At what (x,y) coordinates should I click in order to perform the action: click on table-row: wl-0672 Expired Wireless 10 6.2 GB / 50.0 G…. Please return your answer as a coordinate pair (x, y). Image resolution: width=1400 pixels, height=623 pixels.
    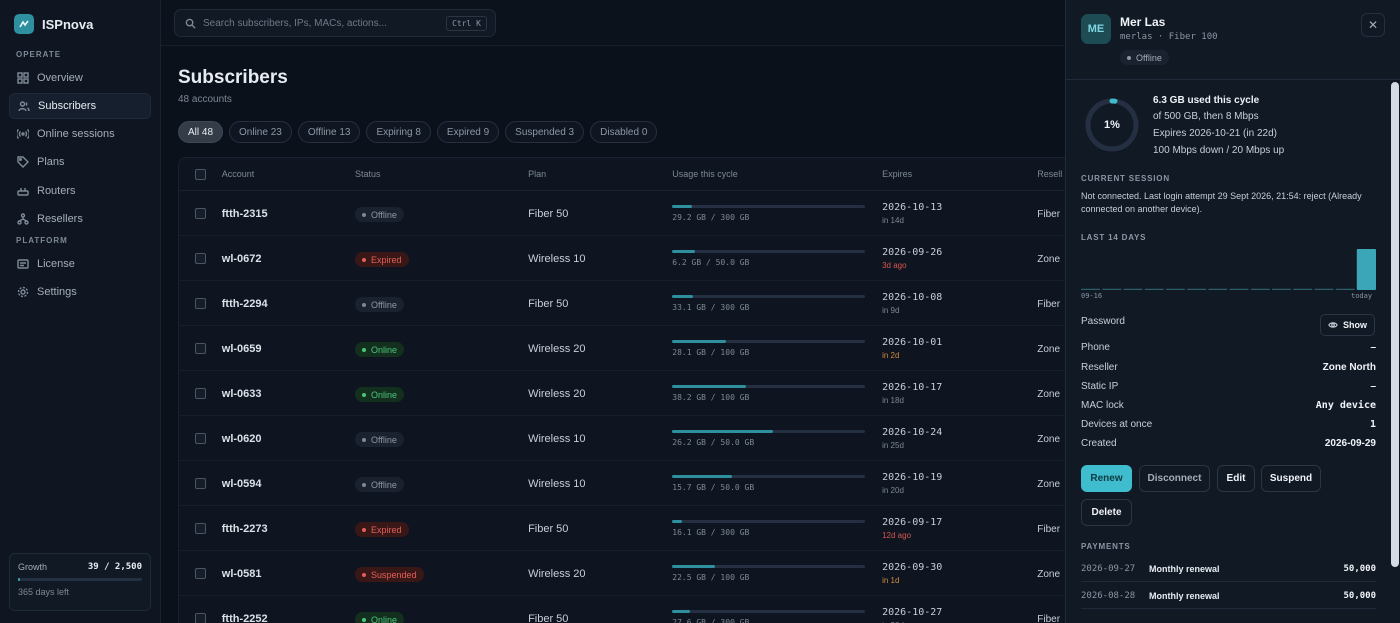
    Looking at the image, I should click on (622, 258).